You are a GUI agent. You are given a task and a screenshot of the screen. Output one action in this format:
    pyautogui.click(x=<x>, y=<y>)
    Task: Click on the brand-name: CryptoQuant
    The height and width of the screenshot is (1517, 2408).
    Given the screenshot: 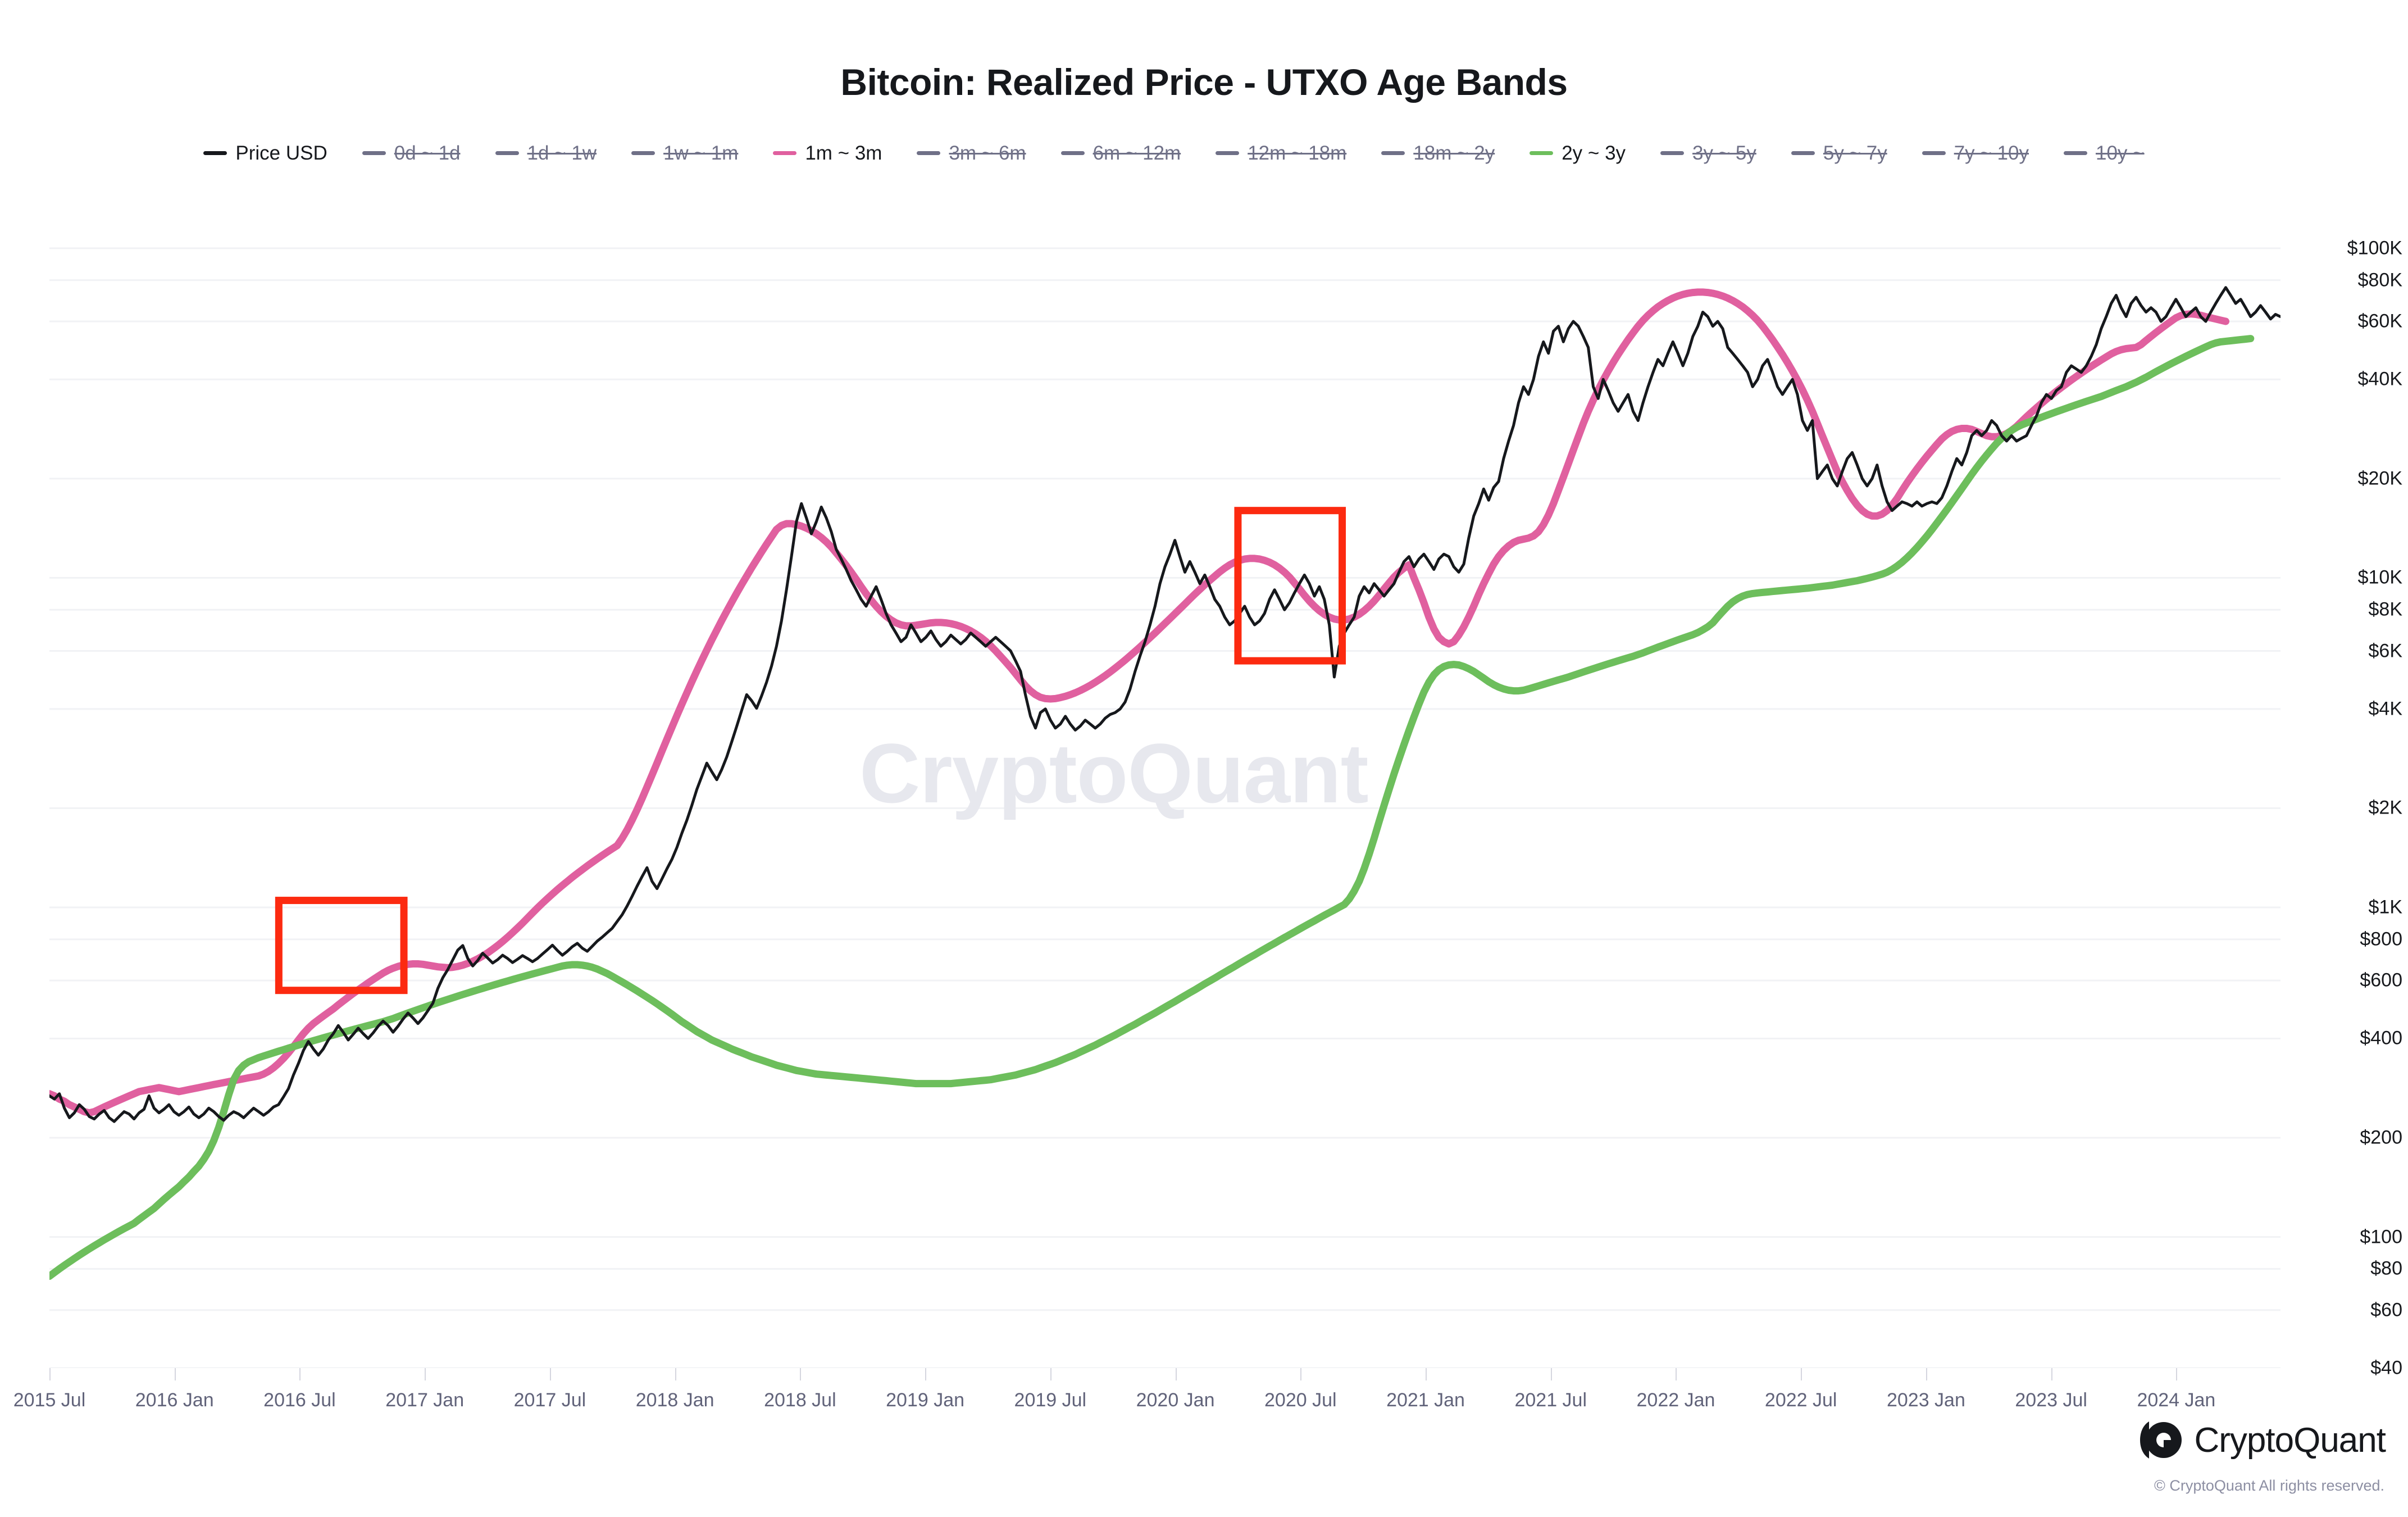 What is the action you would take?
    pyautogui.click(x=2290, y=1440)
    